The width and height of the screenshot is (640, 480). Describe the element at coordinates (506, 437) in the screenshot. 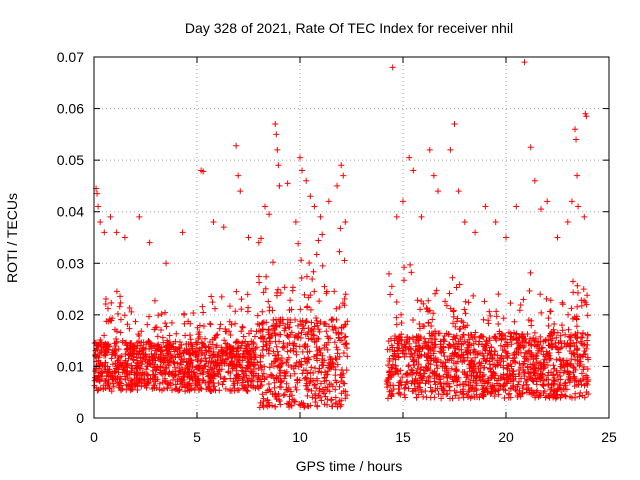

I see `x-tick-label: 20` at that location.